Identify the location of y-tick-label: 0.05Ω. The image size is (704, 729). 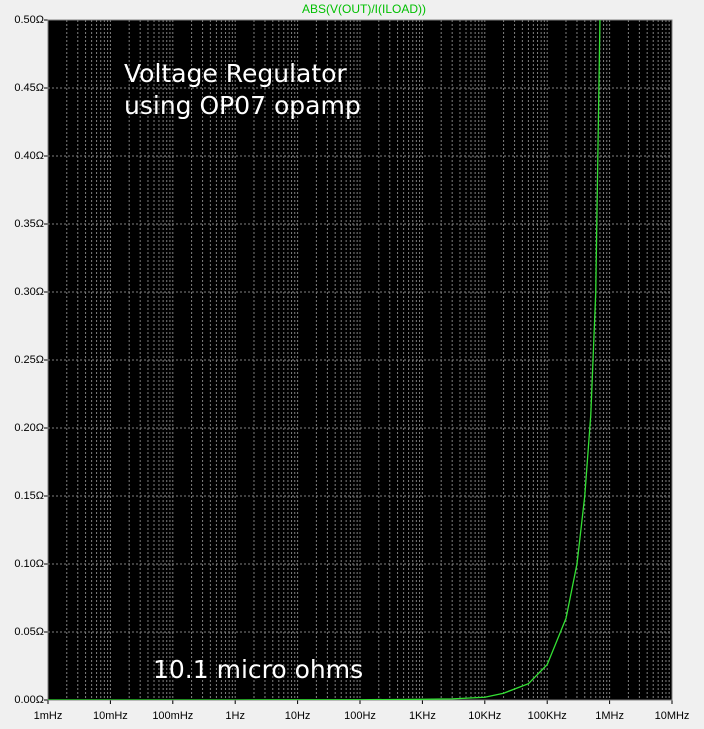
(29, 632).